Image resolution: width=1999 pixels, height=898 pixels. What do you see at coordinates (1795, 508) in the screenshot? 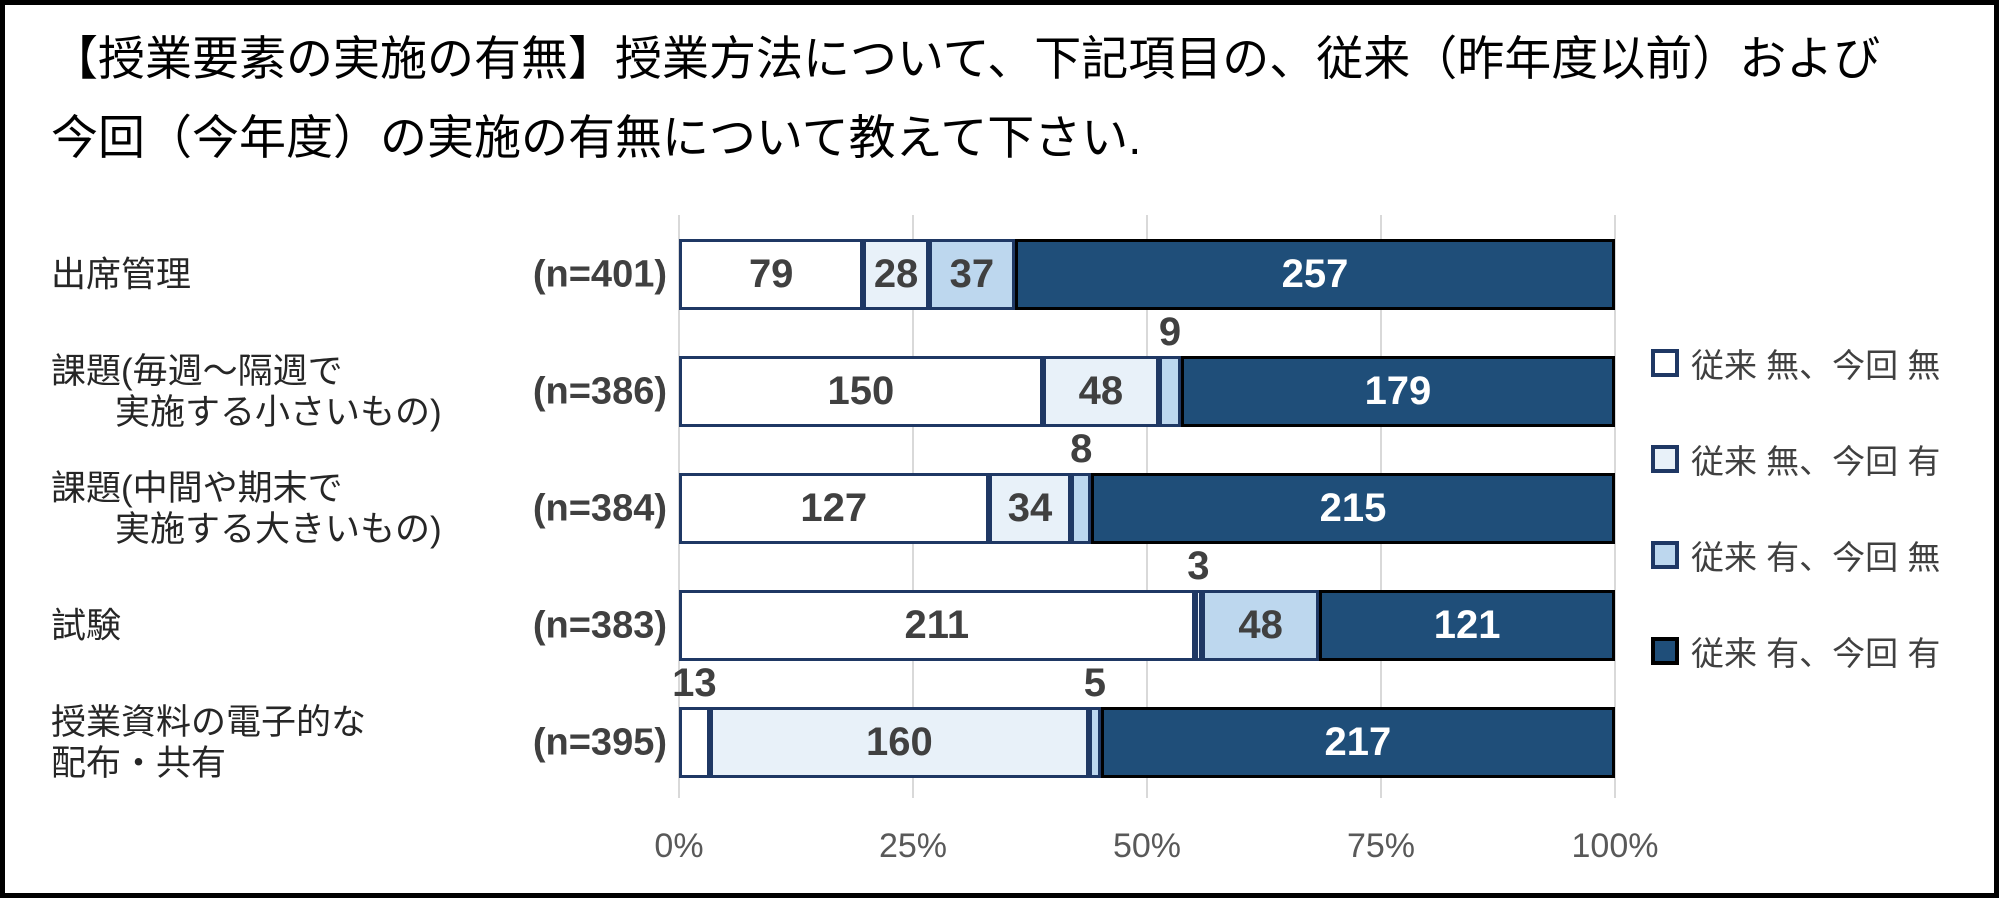
I see `legend: 従来 無、今回 無従来 無、今回 有従来 有、今回 無従来 有、今回 有` at bounding box center [1795, 508].